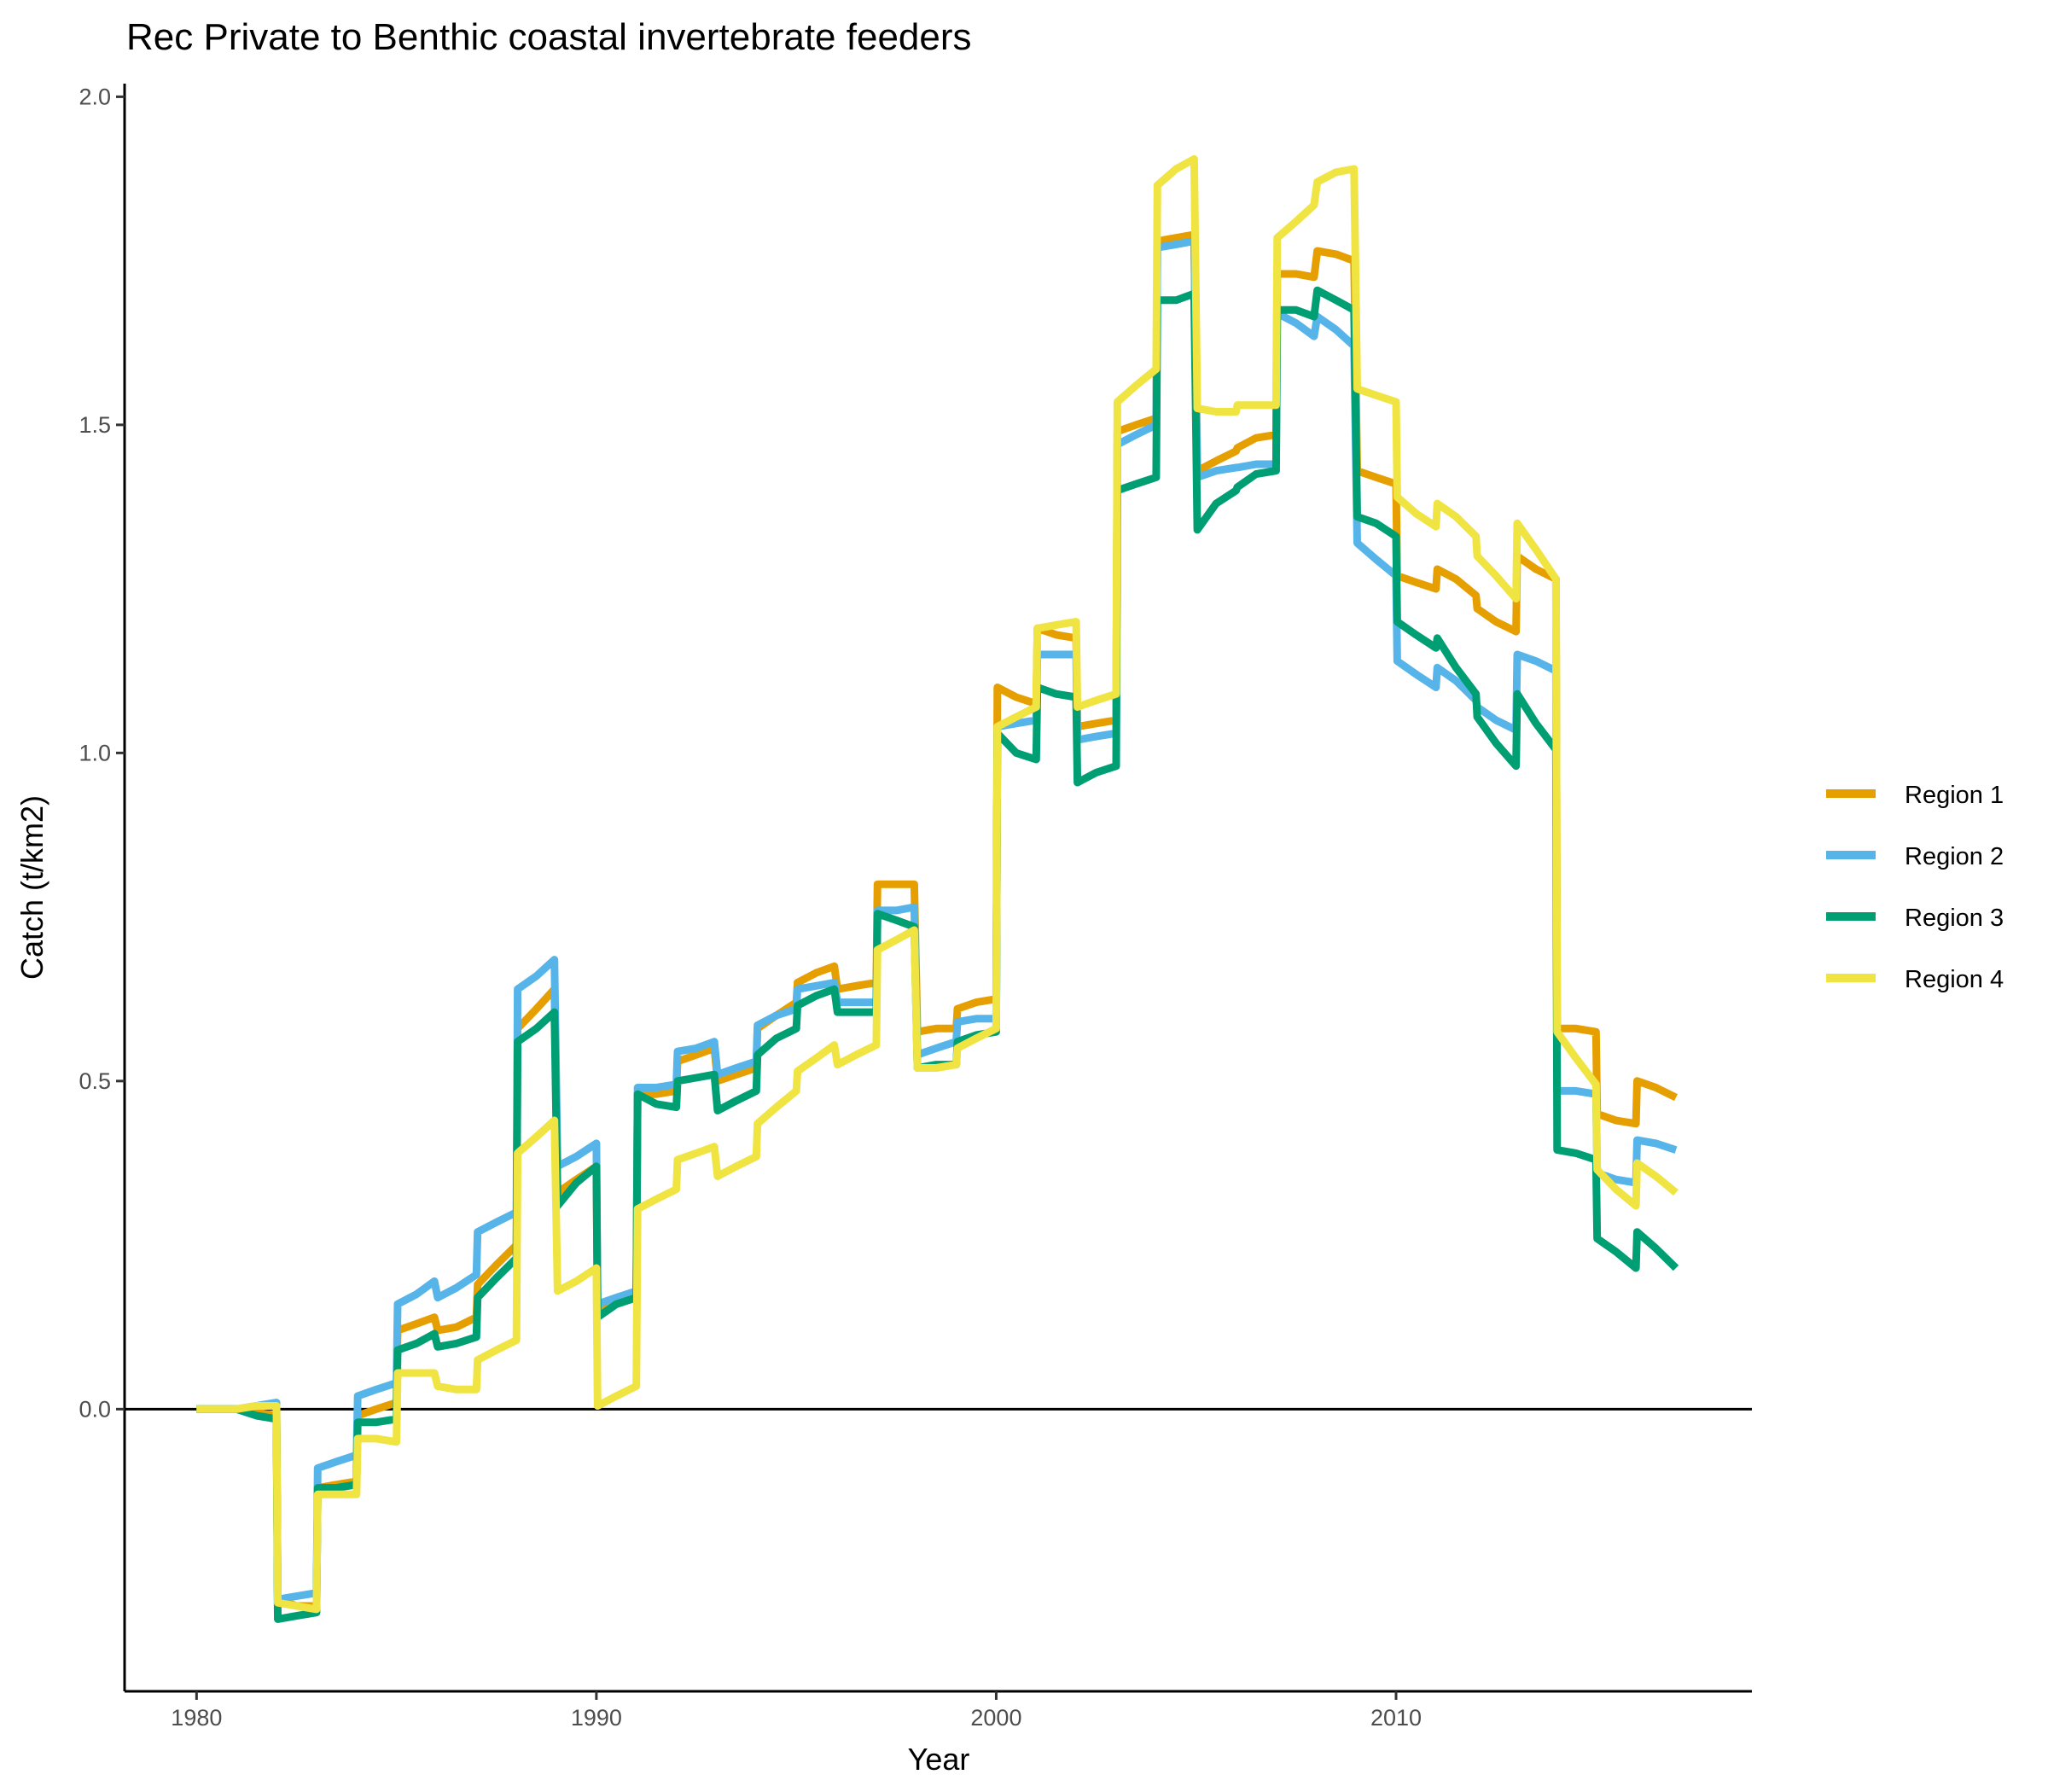 The image size is (2048, 1792). I want to click on legend-label: Region 4, so click(1955, 980).